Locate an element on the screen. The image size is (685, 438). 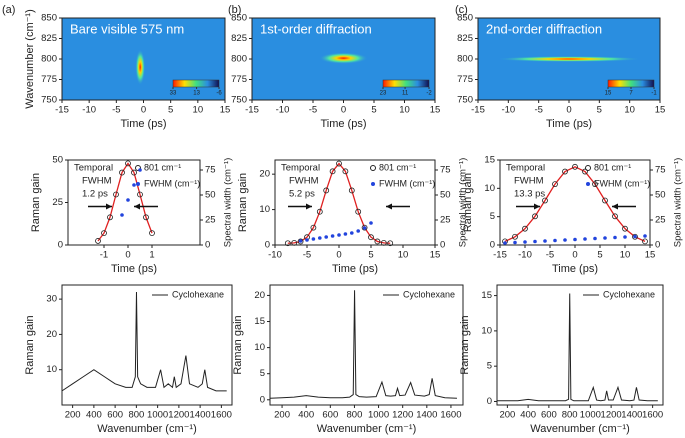
x-tick-label: 200 is located at coordinates (507, 415).